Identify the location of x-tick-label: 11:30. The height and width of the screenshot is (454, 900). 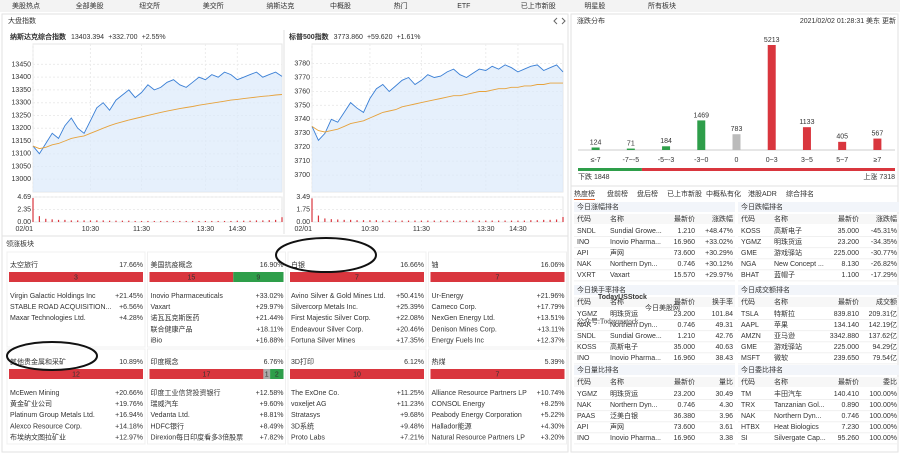
(141, 229).